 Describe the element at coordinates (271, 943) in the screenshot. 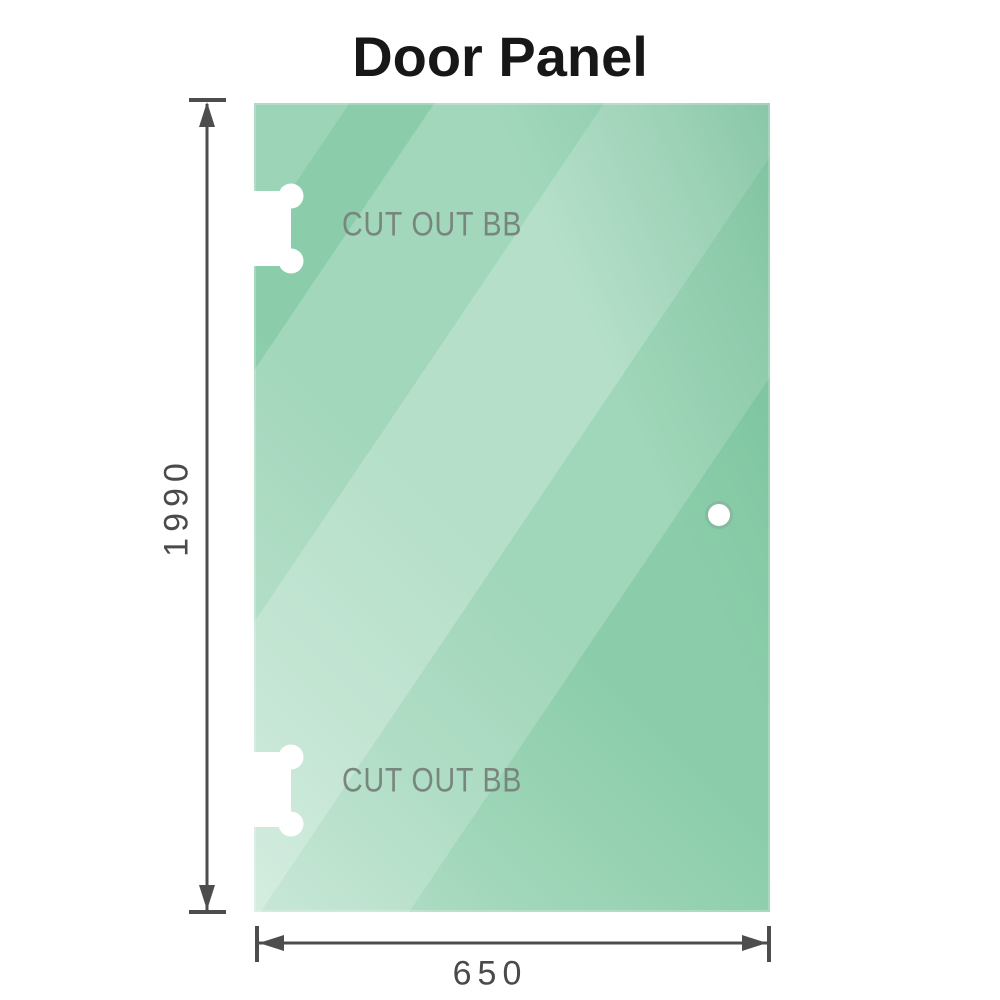

I see `arrow-left-icon` at that location.